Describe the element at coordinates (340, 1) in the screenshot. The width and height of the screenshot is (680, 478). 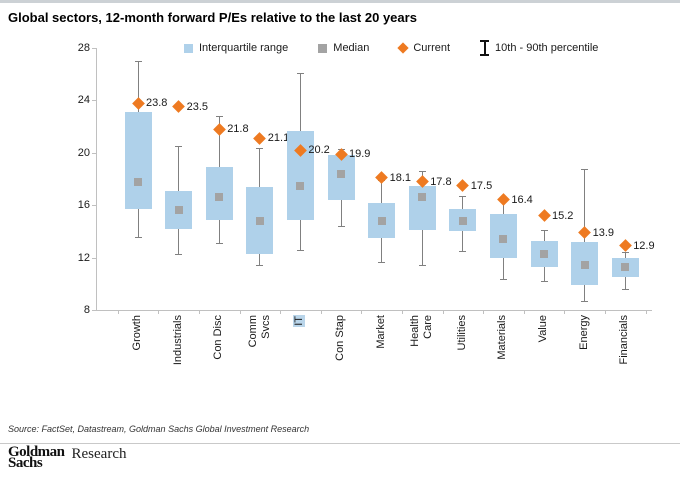
I see `top-border` at that location.